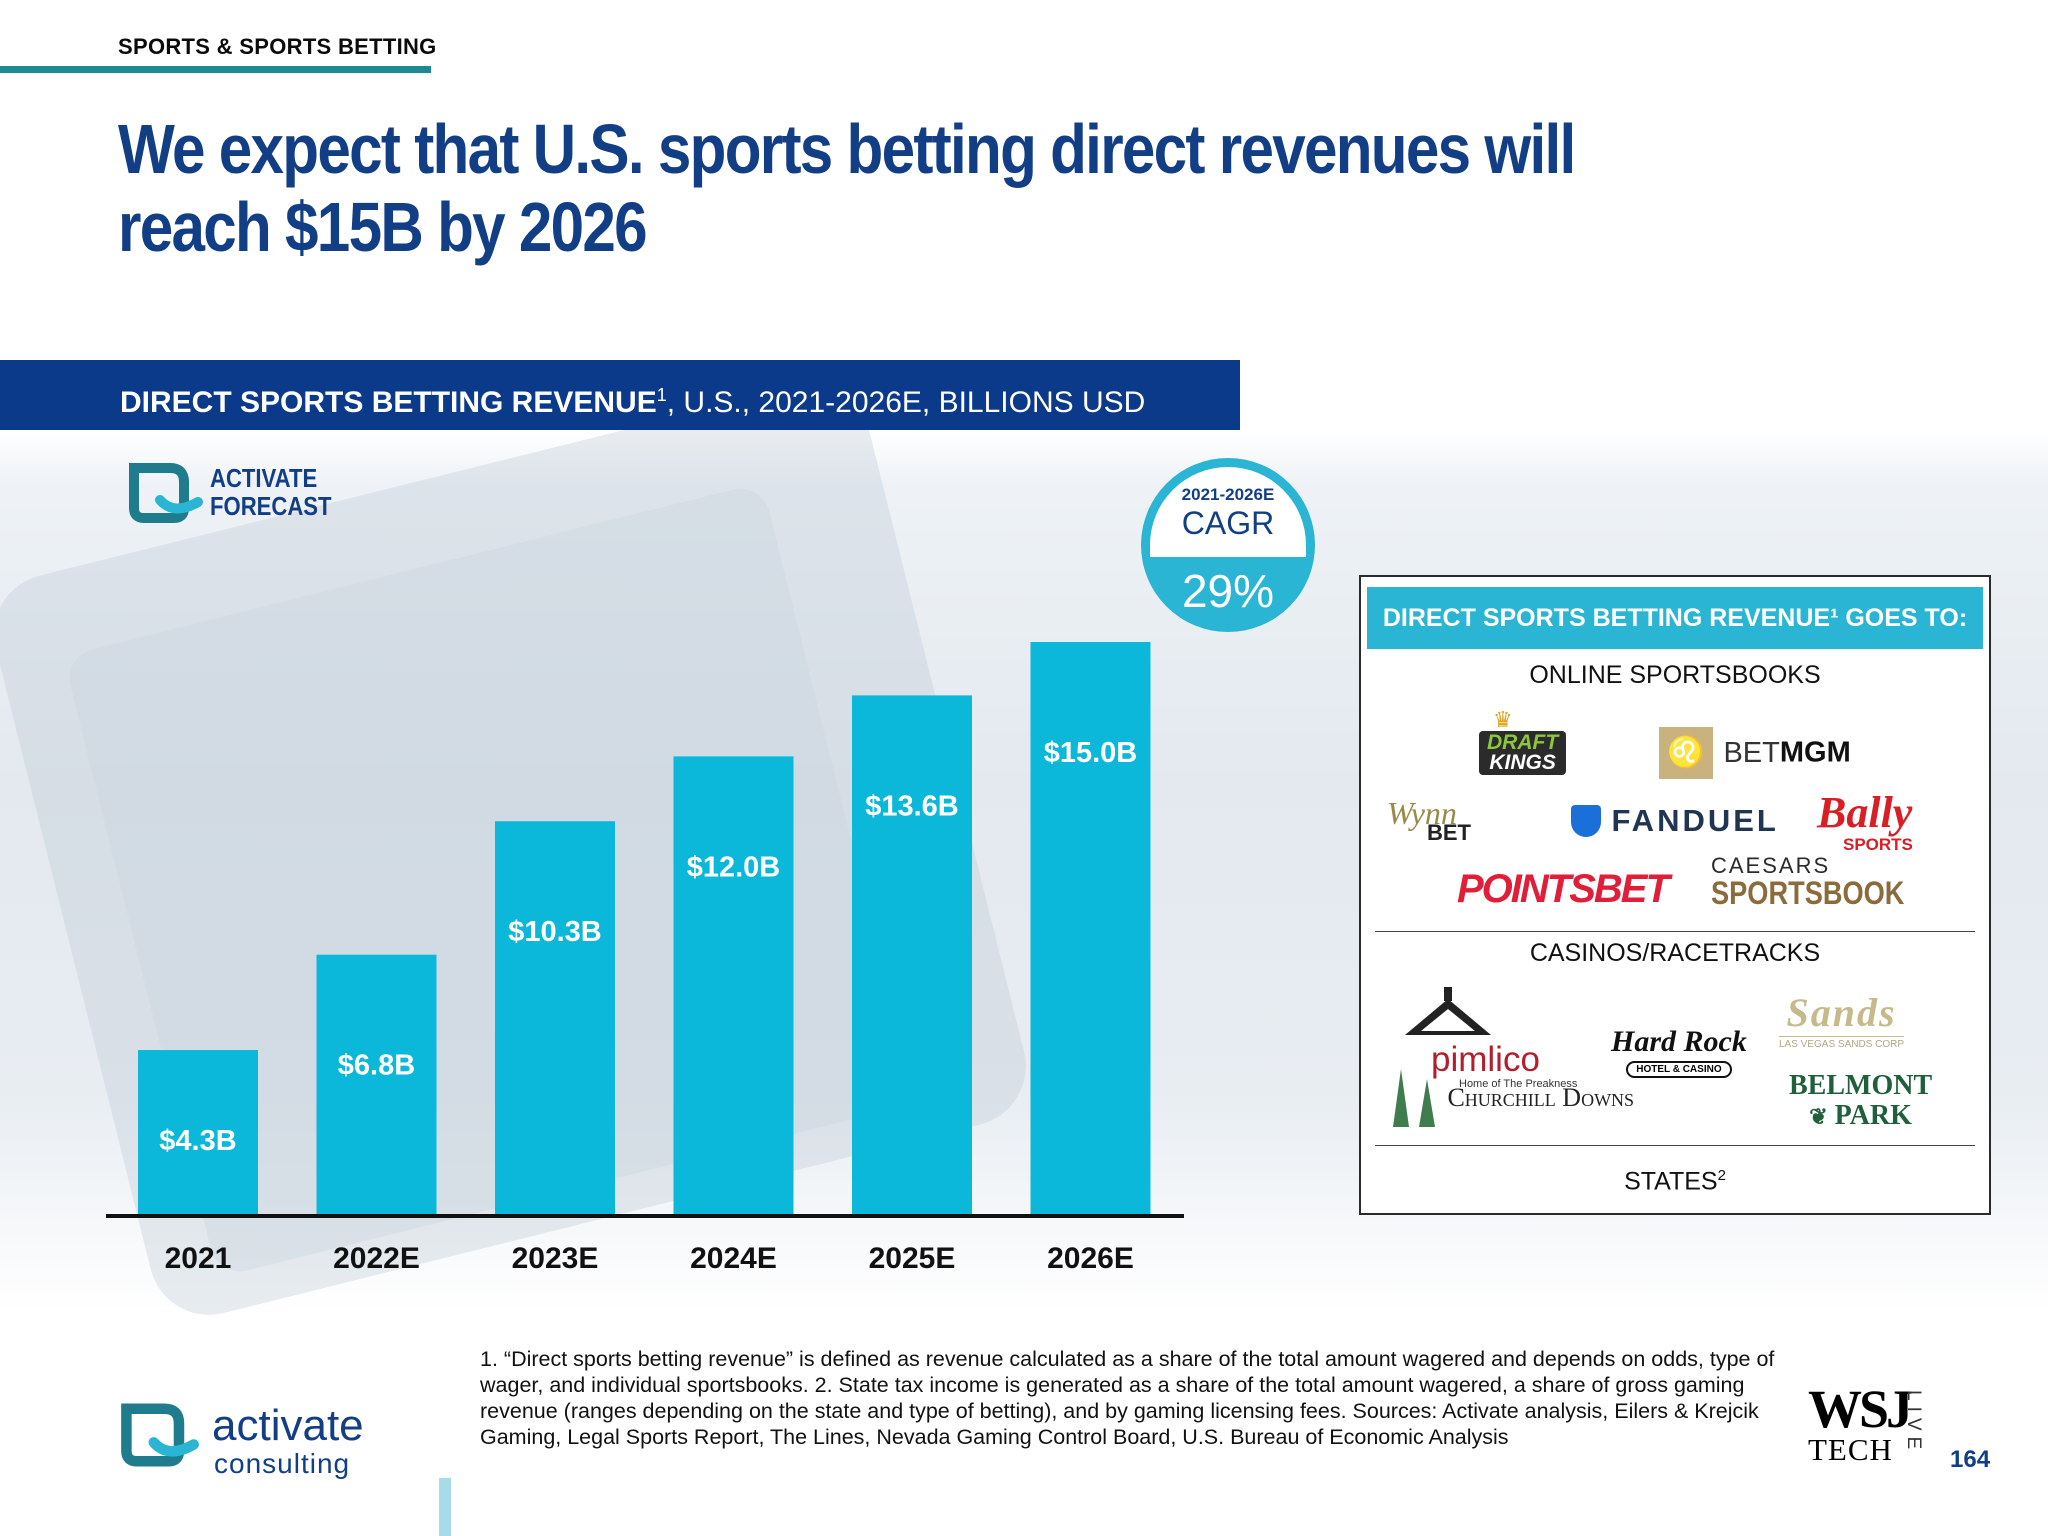  What do you see at coordinates (555, 1017) in the screenshot?
I see `bar-2023e` at bounding box center [555, 1017].